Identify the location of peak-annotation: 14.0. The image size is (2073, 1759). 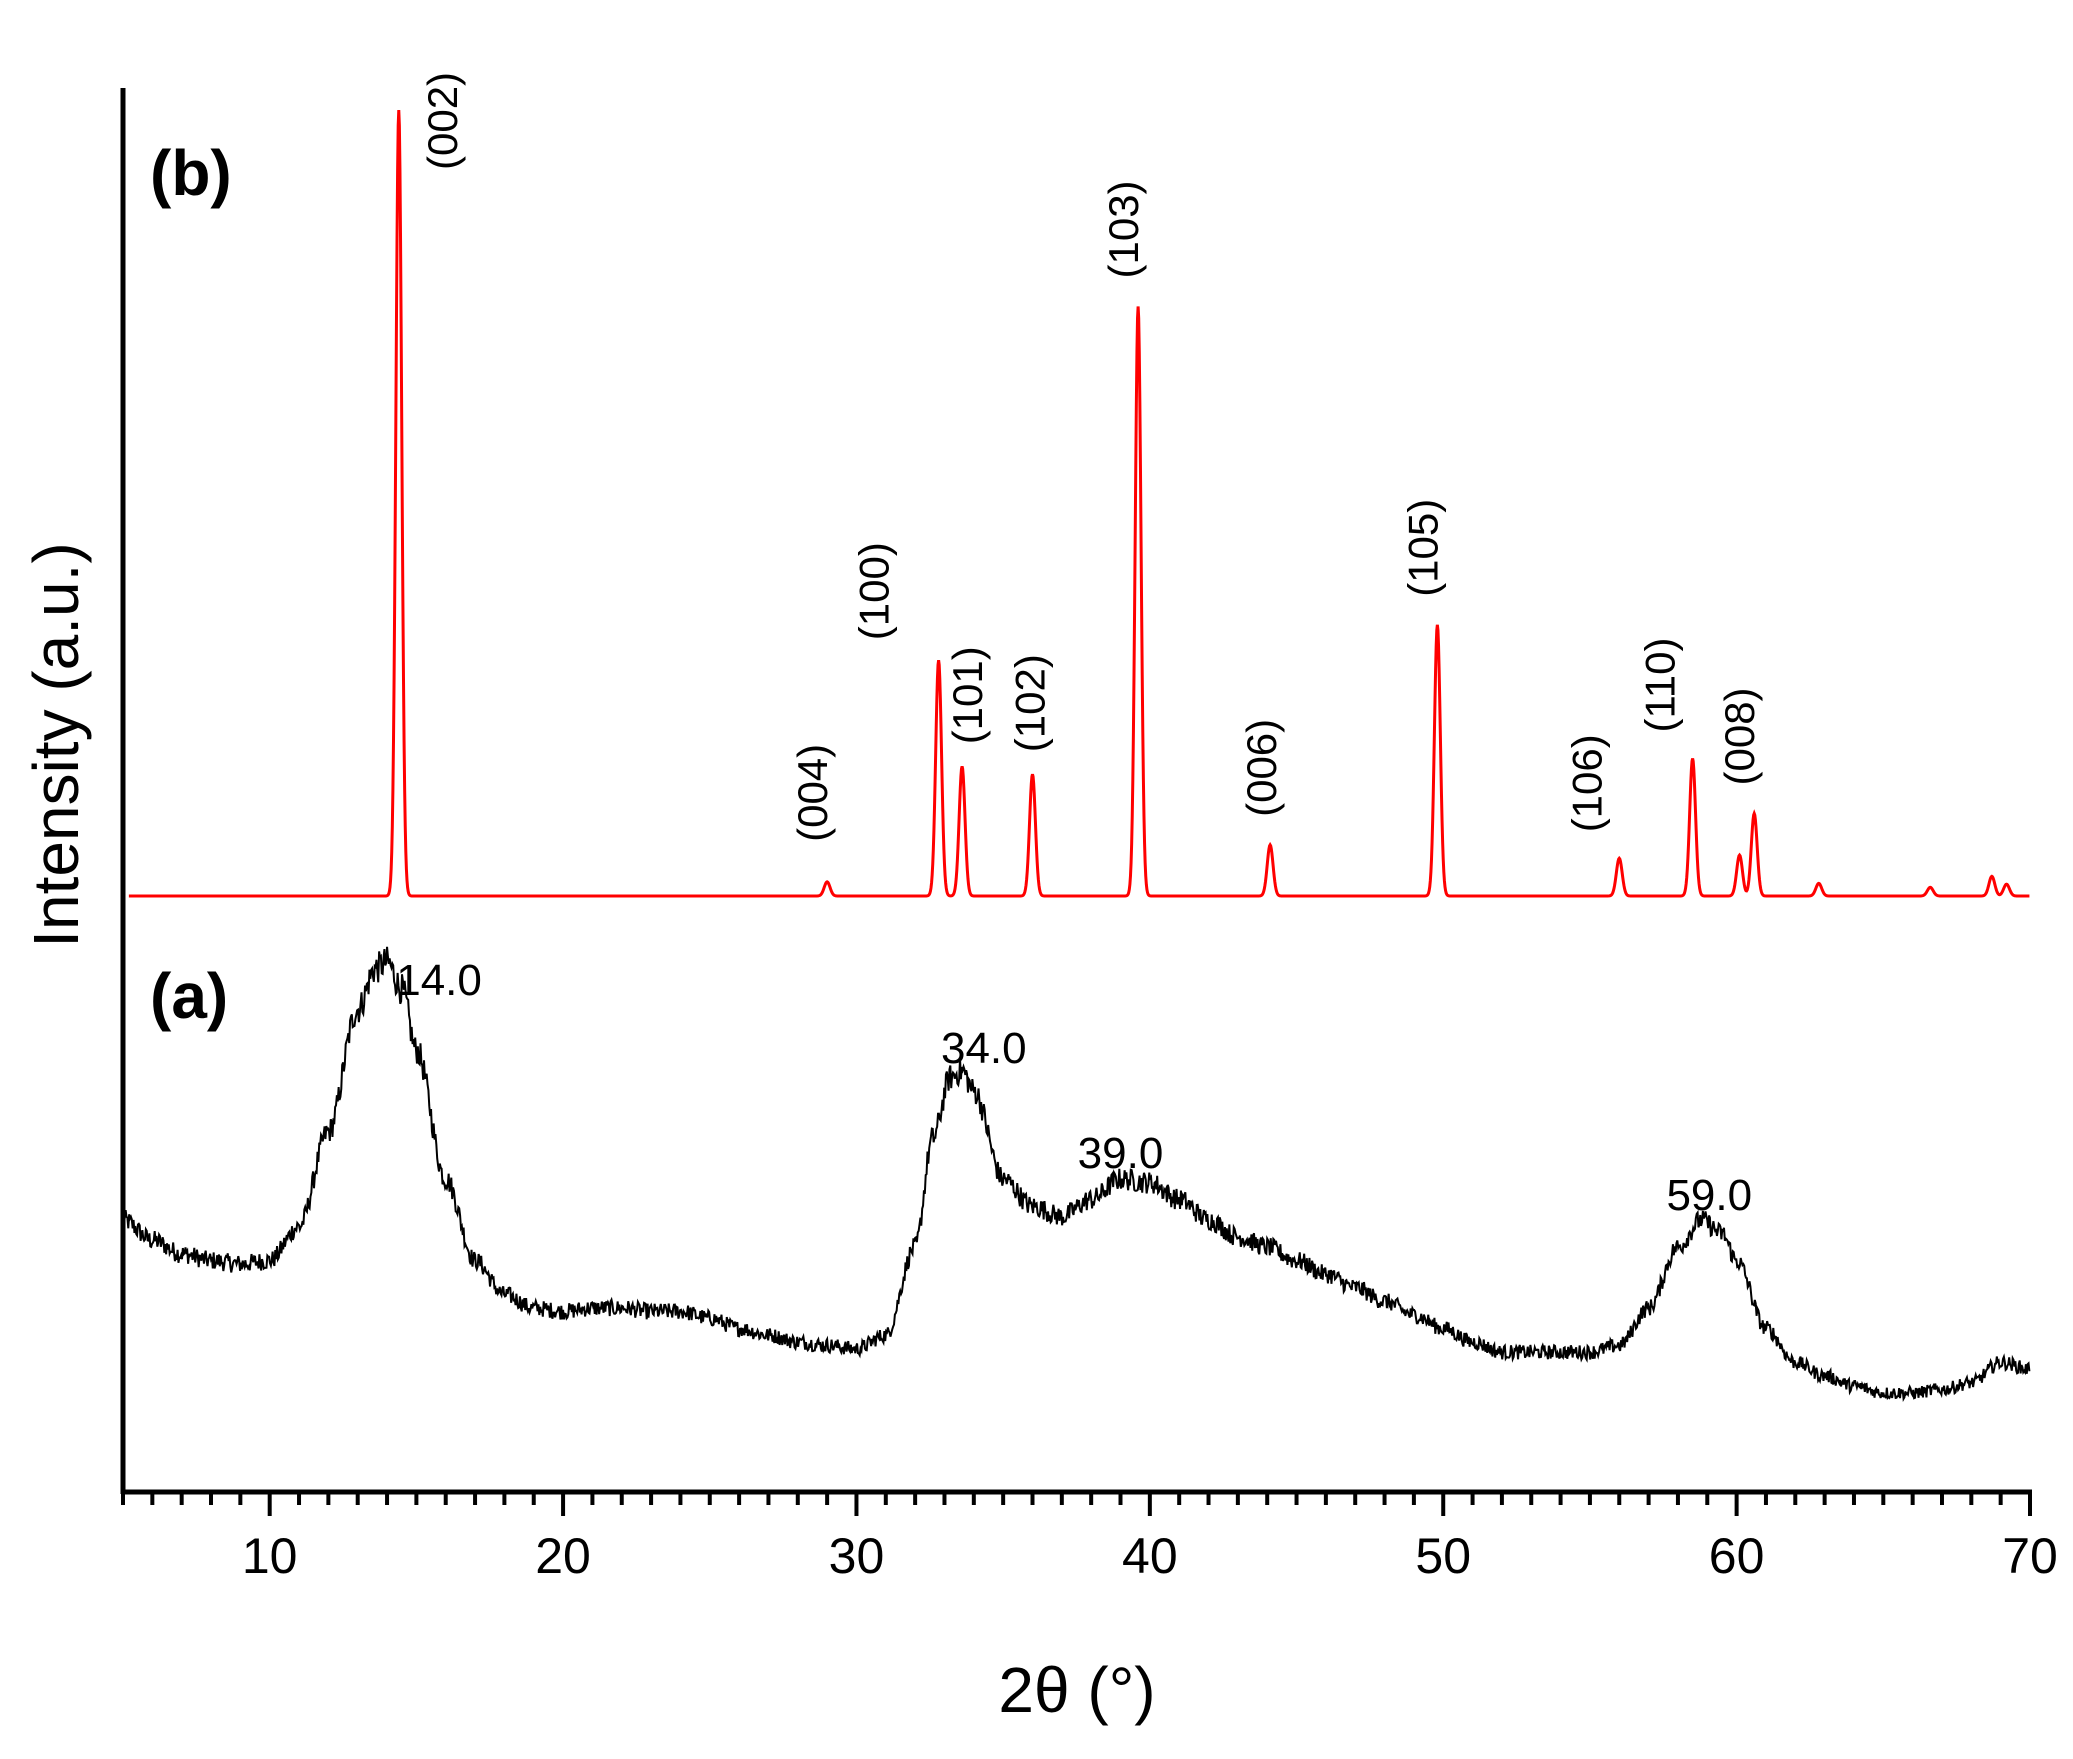
(439, 980).